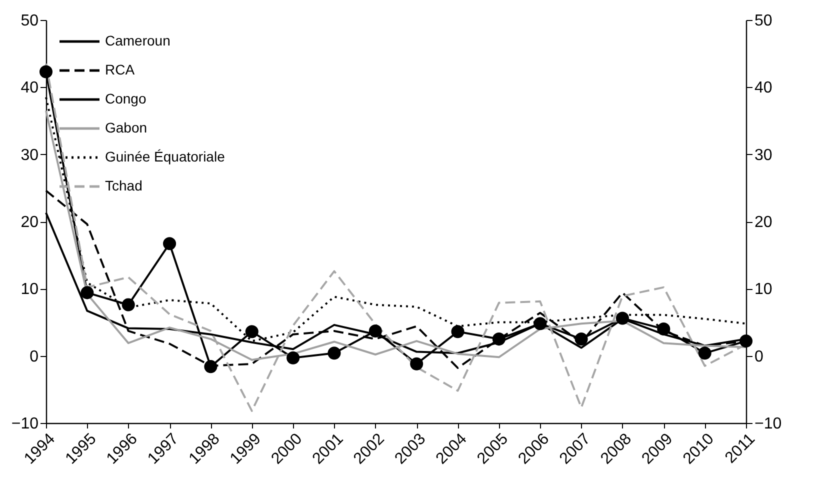  Describe the element at coordinates (25, 424) in the screenshot. I see `y-tick-label: −10` at that location.